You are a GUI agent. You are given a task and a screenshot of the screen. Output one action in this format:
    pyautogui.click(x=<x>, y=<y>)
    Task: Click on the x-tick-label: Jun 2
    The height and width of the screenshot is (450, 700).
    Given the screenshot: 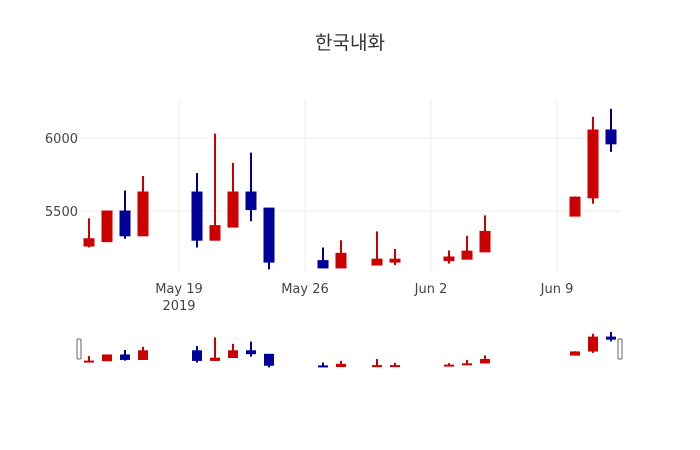 What is the action you would take?
    pyautogui.click(x=431, y=289)
    